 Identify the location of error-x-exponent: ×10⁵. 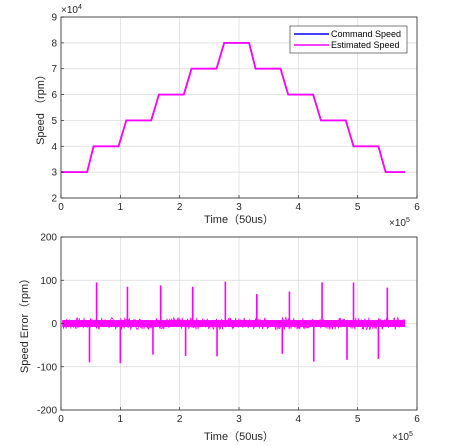
(402, 437).